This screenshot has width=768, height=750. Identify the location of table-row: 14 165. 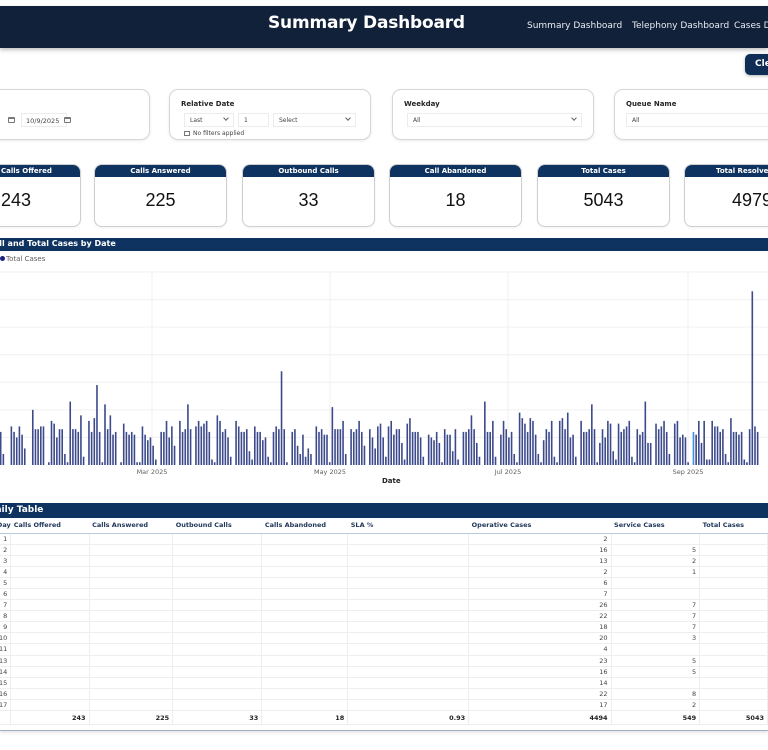
(384, 672).